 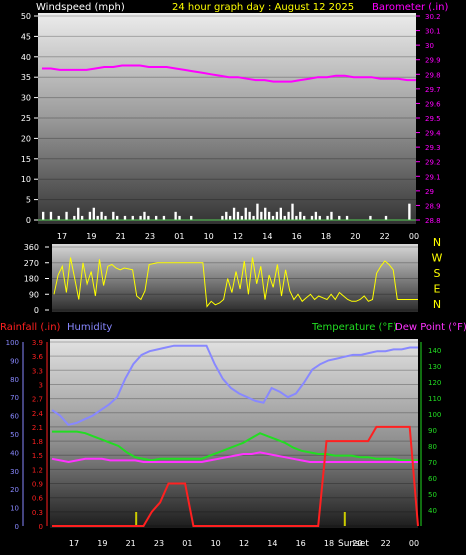 What do you see at coordinates (29, 118) in the screenshot?
I see `wind-y-axis: 0 5 10 15 20 25 30 35 40 45 50` at bounding box center [29, 118].